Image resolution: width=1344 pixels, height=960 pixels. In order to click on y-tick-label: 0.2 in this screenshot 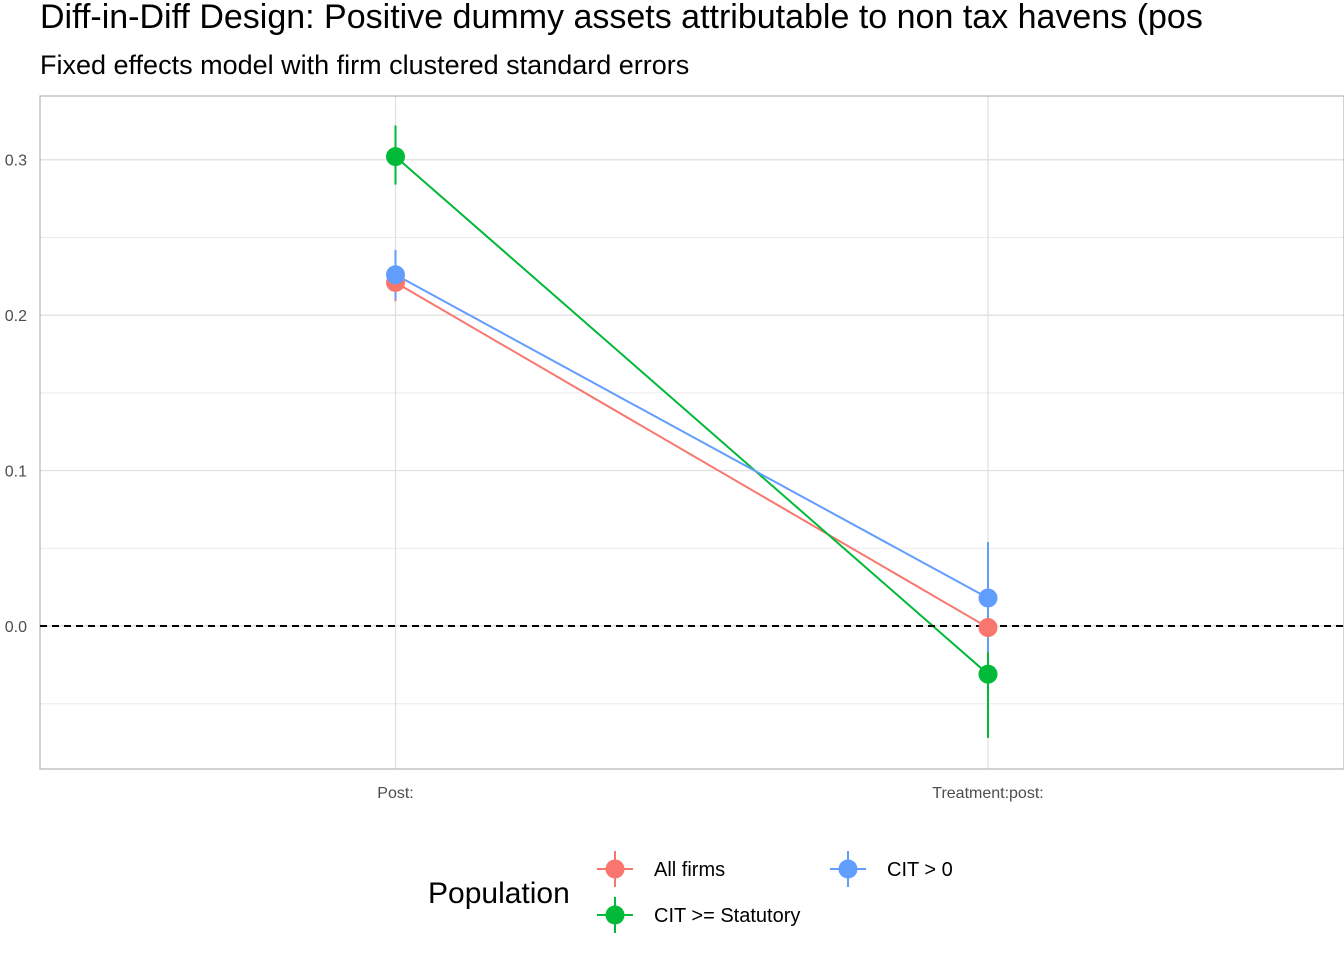, I will do `click(16, 316)`.